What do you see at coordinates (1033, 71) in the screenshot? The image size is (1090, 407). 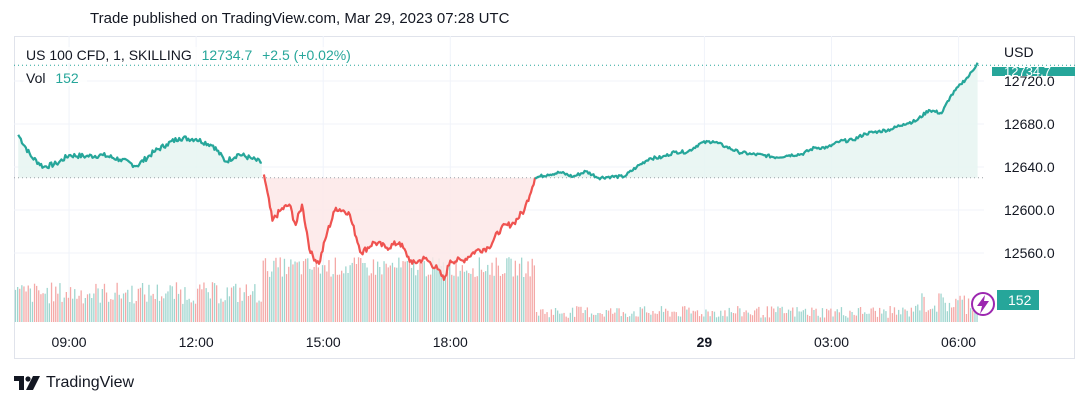 I see `last-price-badge-bg` at bounding box center [1033, 71].